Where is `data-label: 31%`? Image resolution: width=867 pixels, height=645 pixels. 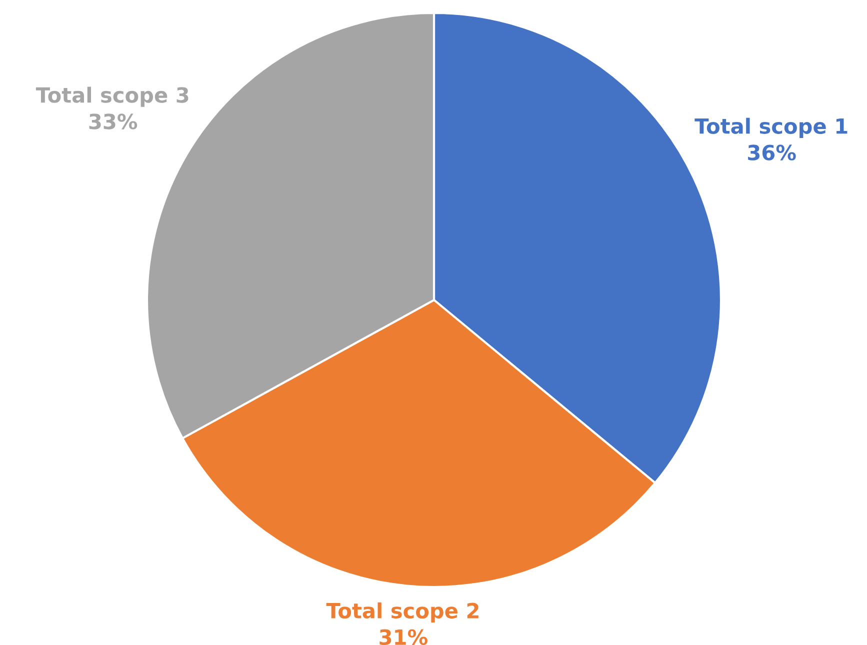 data-label: 31% is located at coordinates (404, 637).